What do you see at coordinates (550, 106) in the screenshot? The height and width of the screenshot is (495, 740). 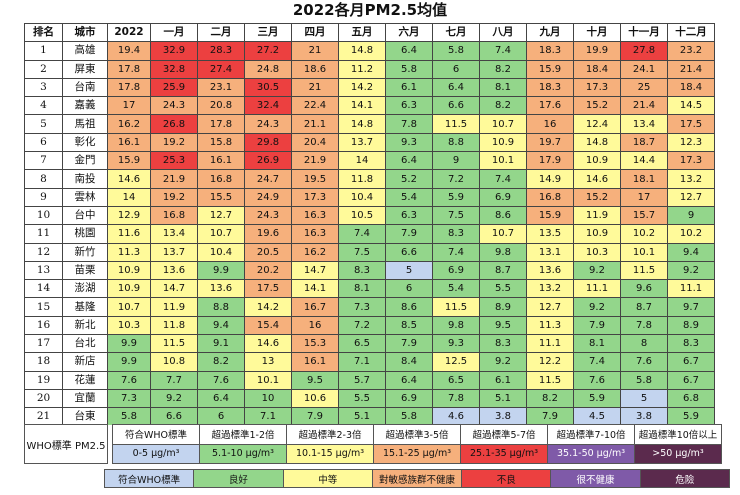 I see `month-value-cell: 17.6` at bounding box center [550, 106].